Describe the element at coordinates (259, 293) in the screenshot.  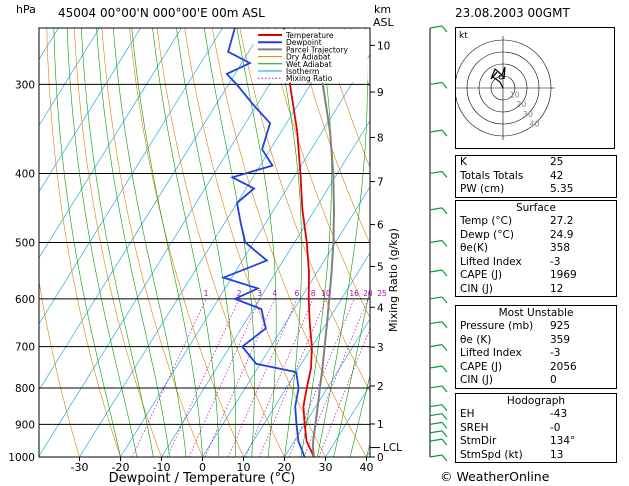
I see `mixing-ratio-label: 3` at that location.